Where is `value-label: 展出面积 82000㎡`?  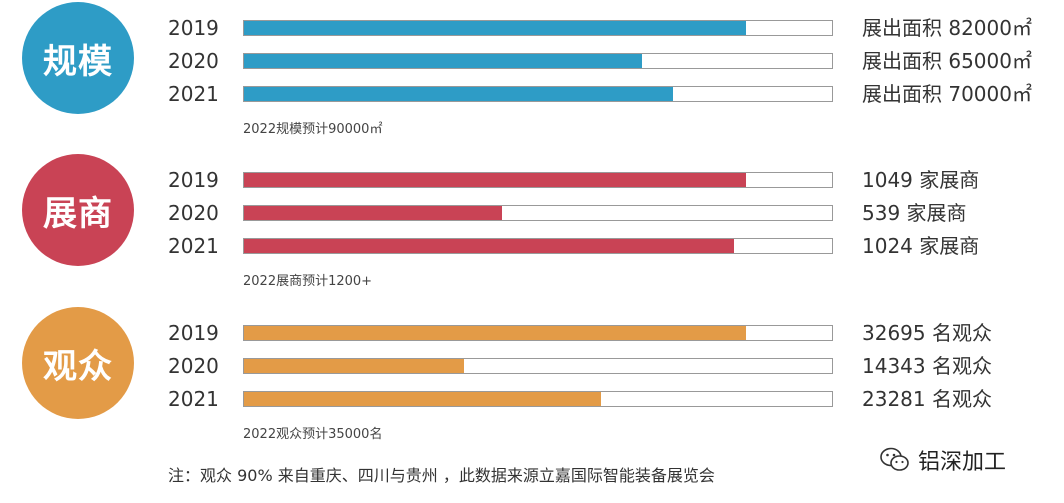 value-label: 展出面积 82000㎡ is located at coordinates (947, 28).